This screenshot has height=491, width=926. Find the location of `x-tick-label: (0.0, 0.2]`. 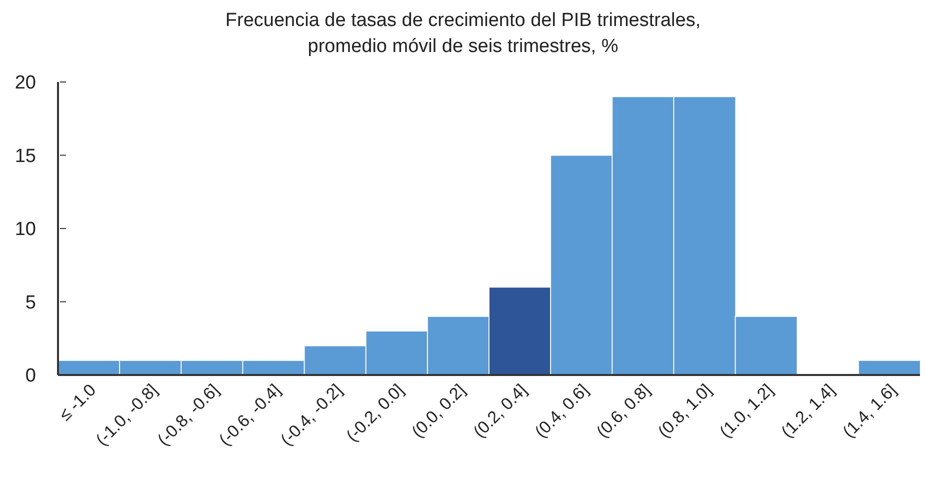

x-tick-label: (0.0, 0.2] is located at coordinates (439, 411).